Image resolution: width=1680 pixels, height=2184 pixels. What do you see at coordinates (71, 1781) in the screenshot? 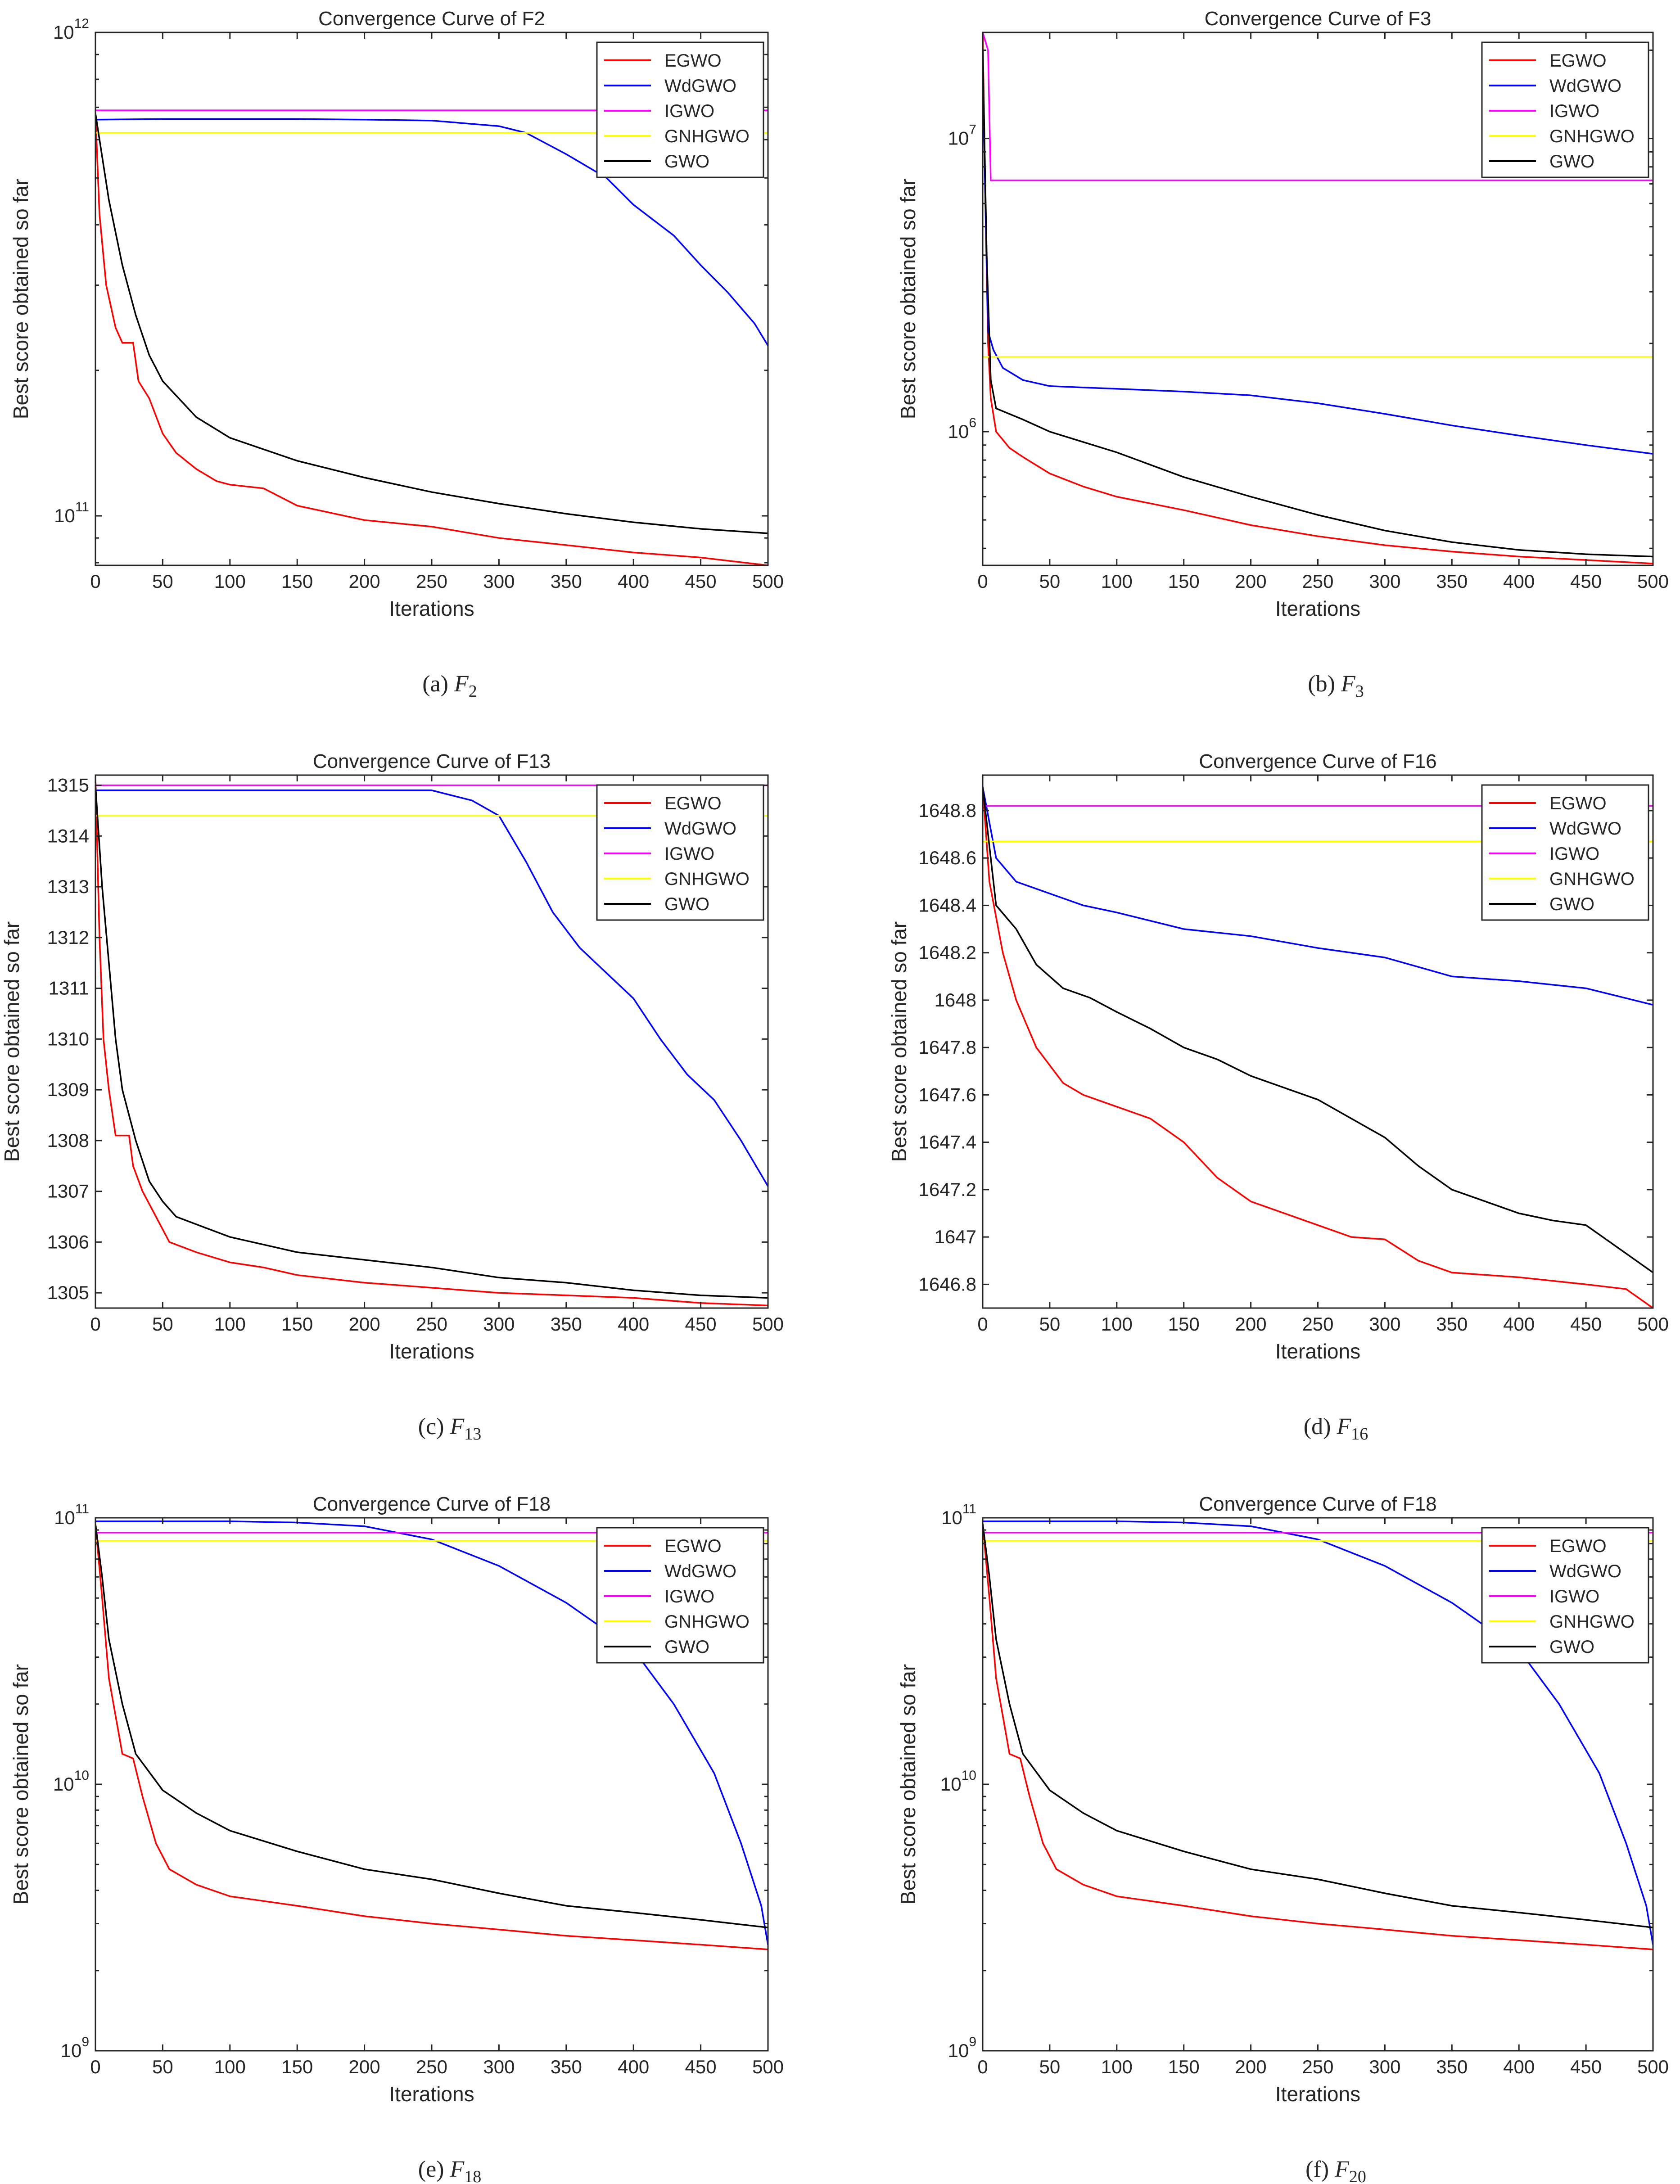
I see `y-tick-label: 10¹⁰` at bounding box center [71, 1781].